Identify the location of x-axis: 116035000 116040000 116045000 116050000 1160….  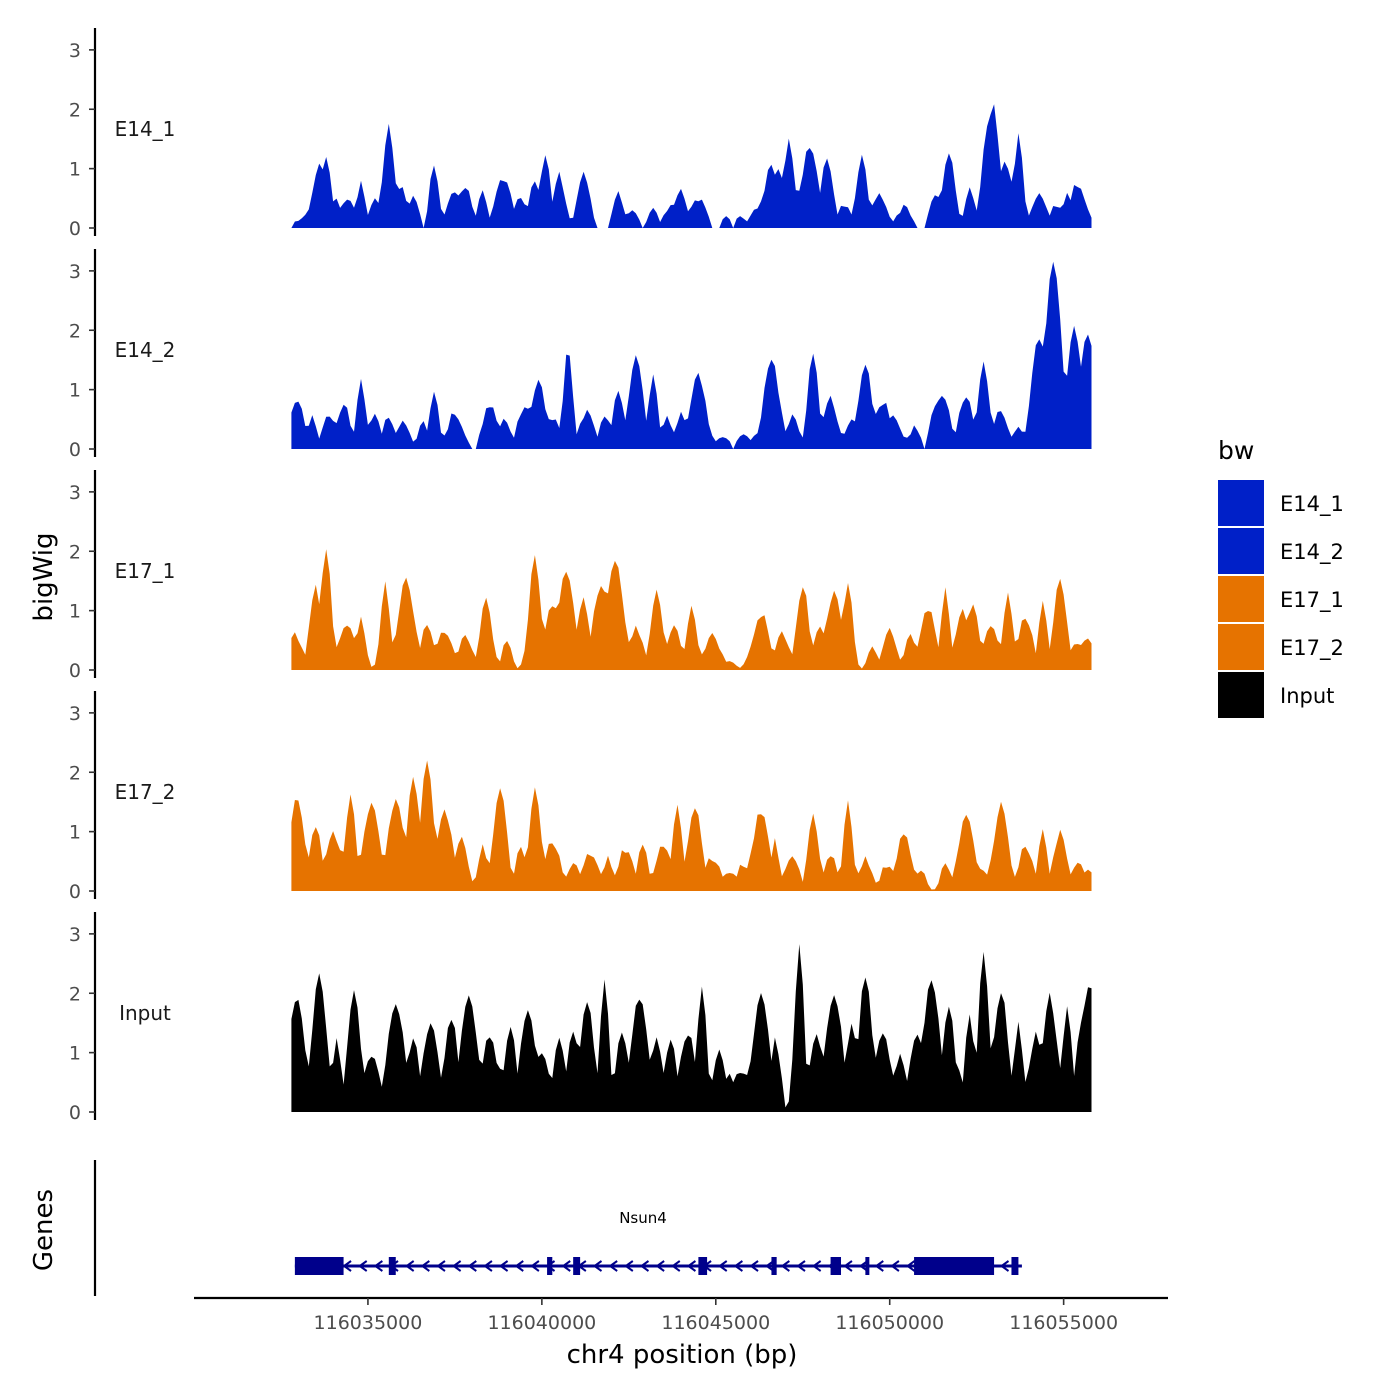
(681, 1315).